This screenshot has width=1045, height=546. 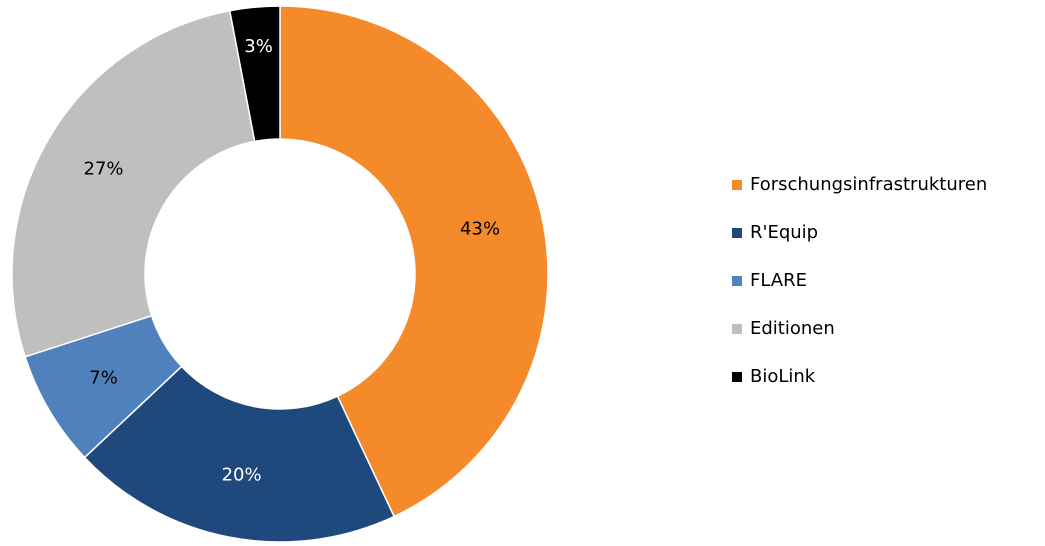 What do you see at coordinates (103, 377) in the screenshot?
I see `data-label: 7%` at bounding box center [103, 377].